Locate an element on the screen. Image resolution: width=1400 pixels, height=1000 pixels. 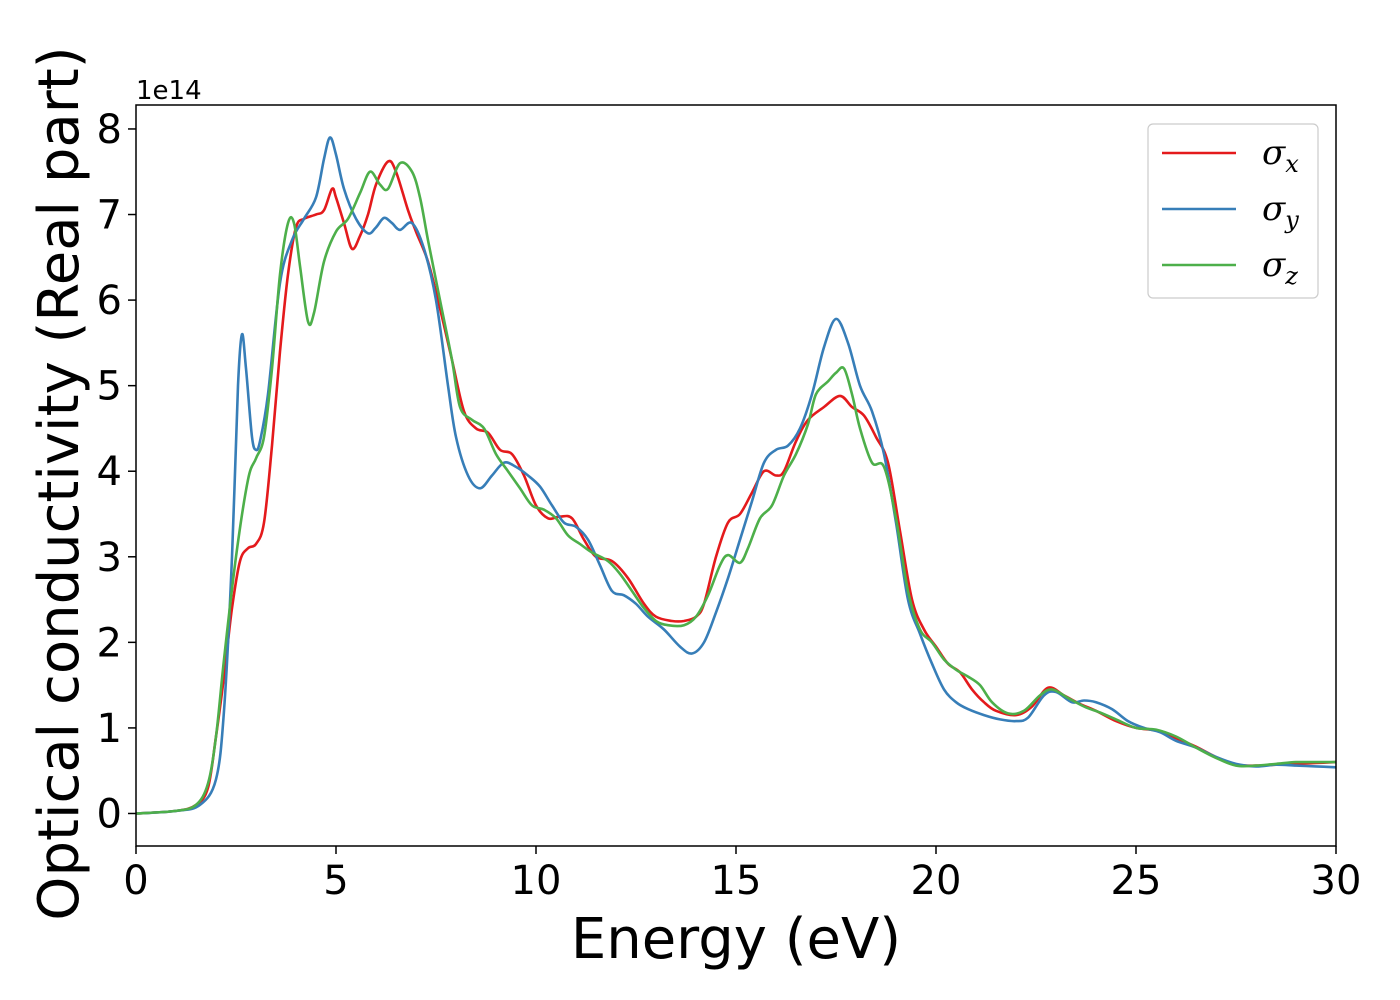
x-tick-label: 30 is located at coordinates (1336, 881).